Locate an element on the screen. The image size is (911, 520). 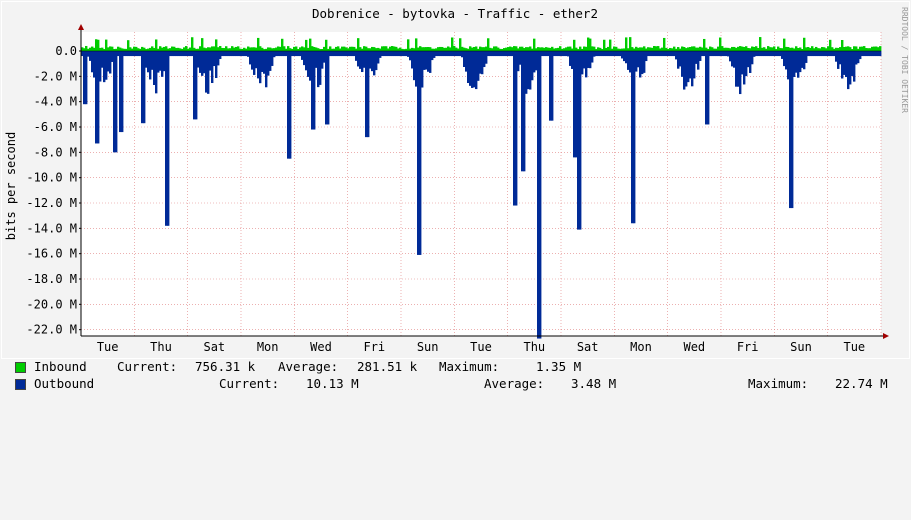
outbound-maximum-value: 22.74 M is located at coordinates (861, 383).